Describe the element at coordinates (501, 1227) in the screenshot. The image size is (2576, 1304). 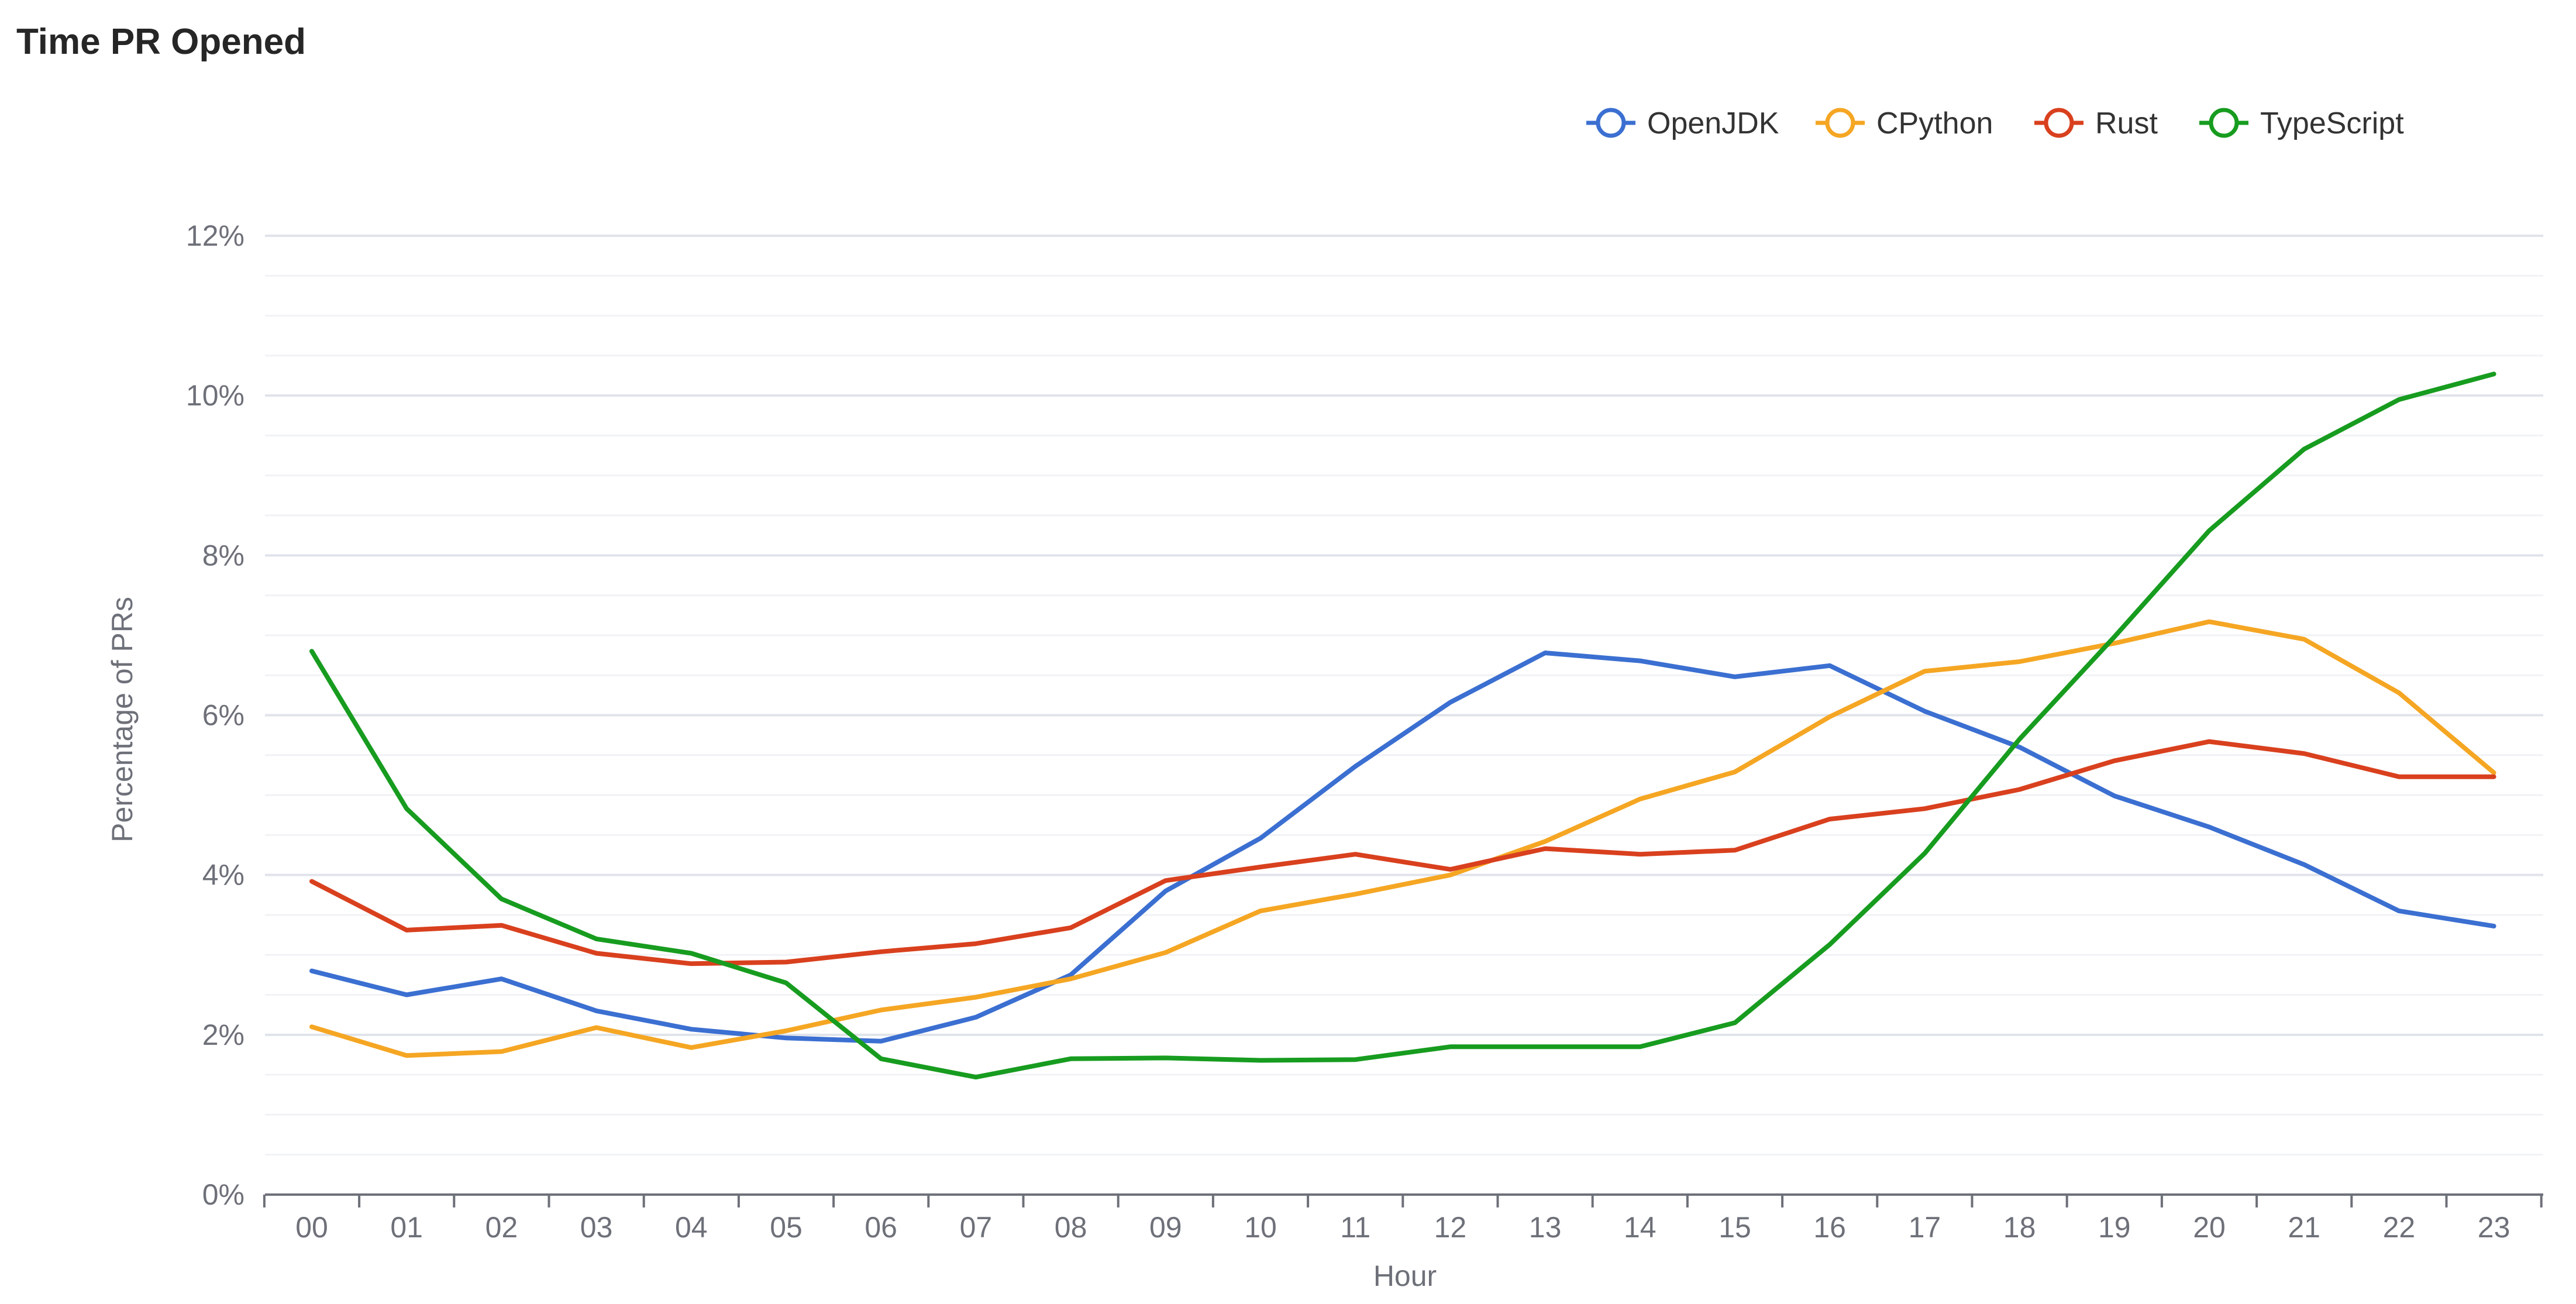
I see `x-tick-label: 02` at that location.